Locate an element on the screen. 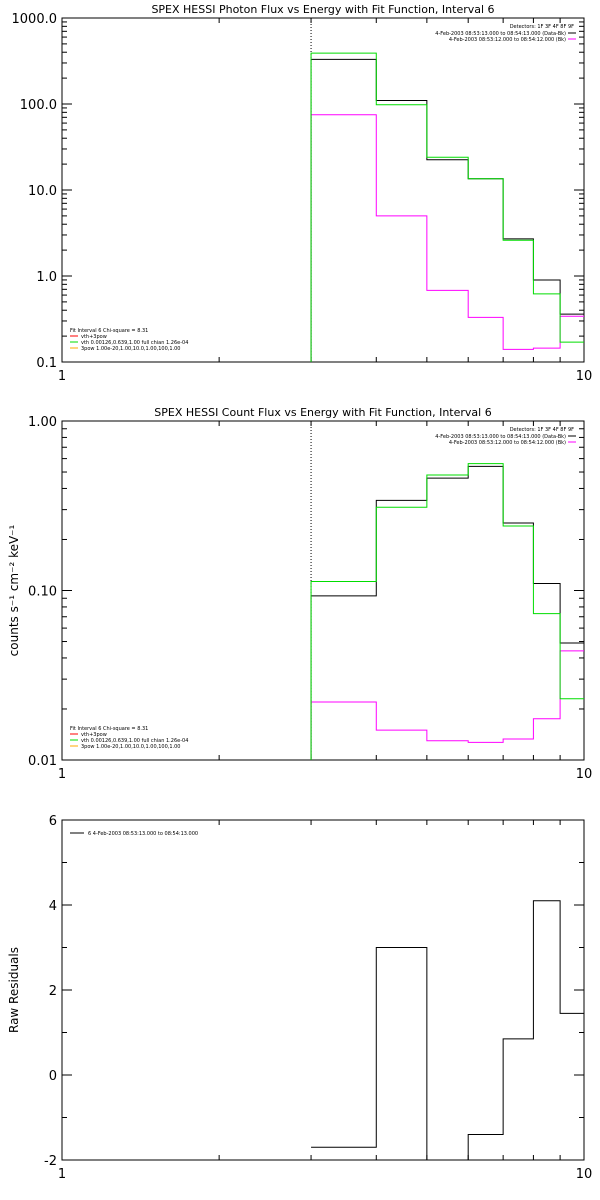 The image size is (600, 1200). y-tick-label: 1.0 is located at coordinates (46, 277).